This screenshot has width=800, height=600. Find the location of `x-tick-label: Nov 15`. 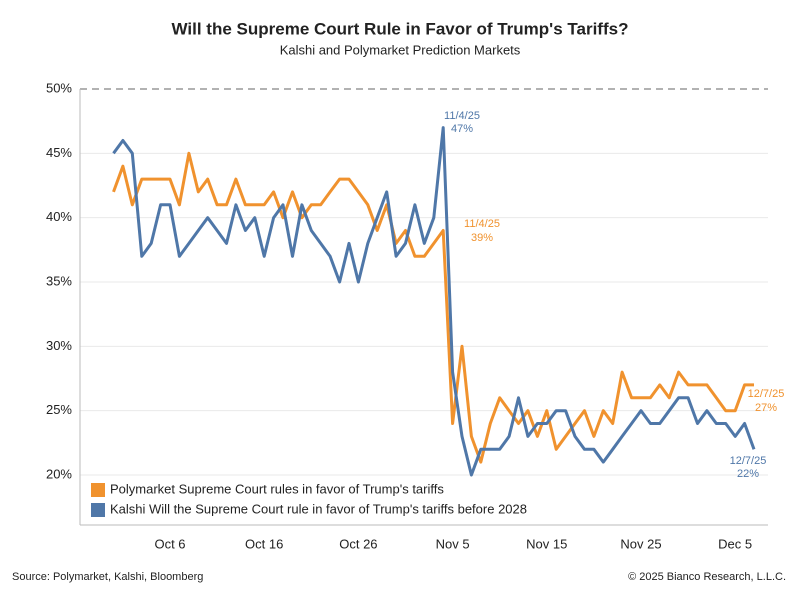

x-tick-label: Nov 15 is located at coordinates (546, 543).